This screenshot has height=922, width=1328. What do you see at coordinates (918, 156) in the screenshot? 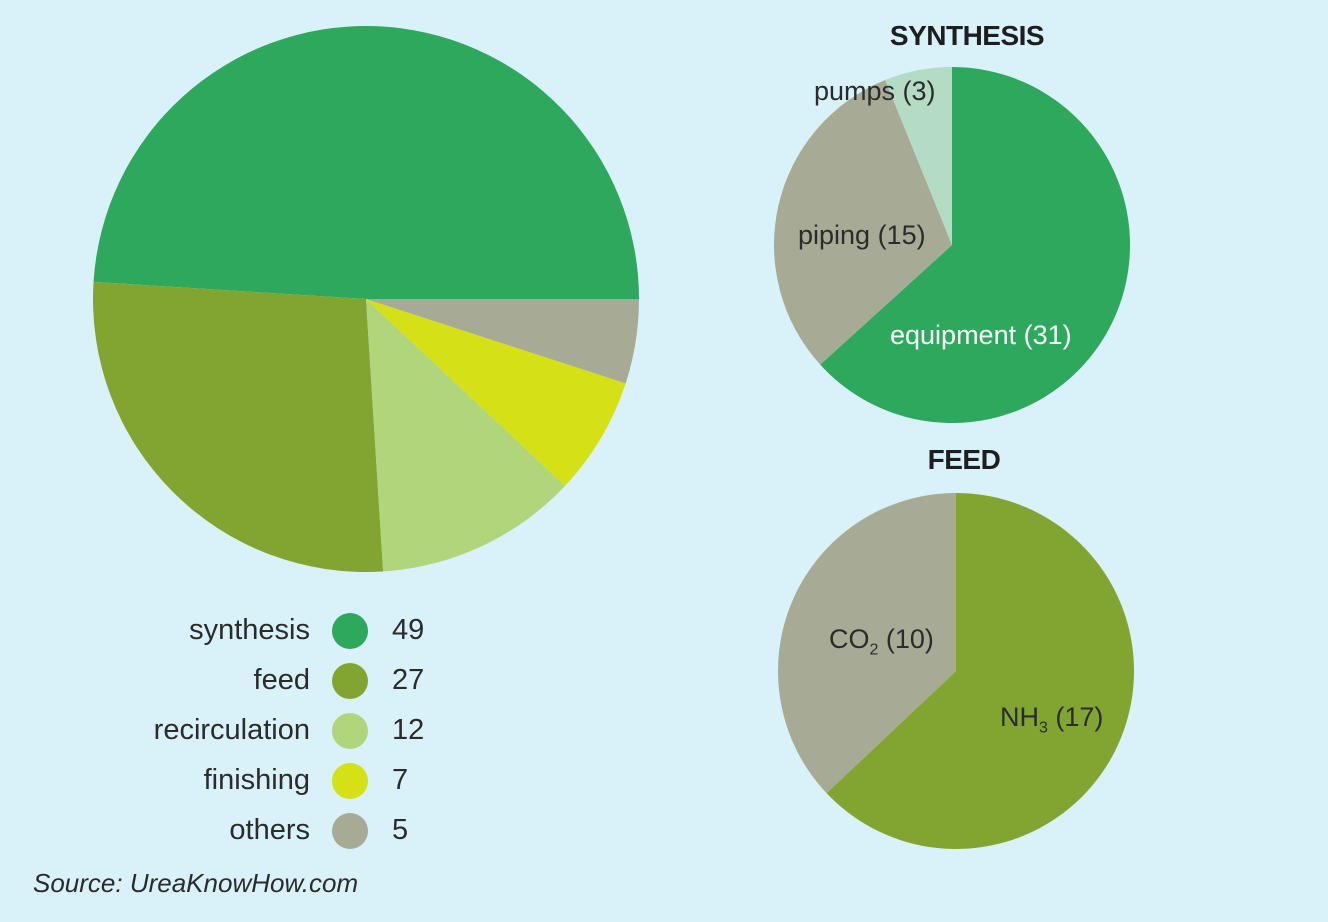
I see `synthesis-pie-slice-pumps` at bounding box center [918, 156].